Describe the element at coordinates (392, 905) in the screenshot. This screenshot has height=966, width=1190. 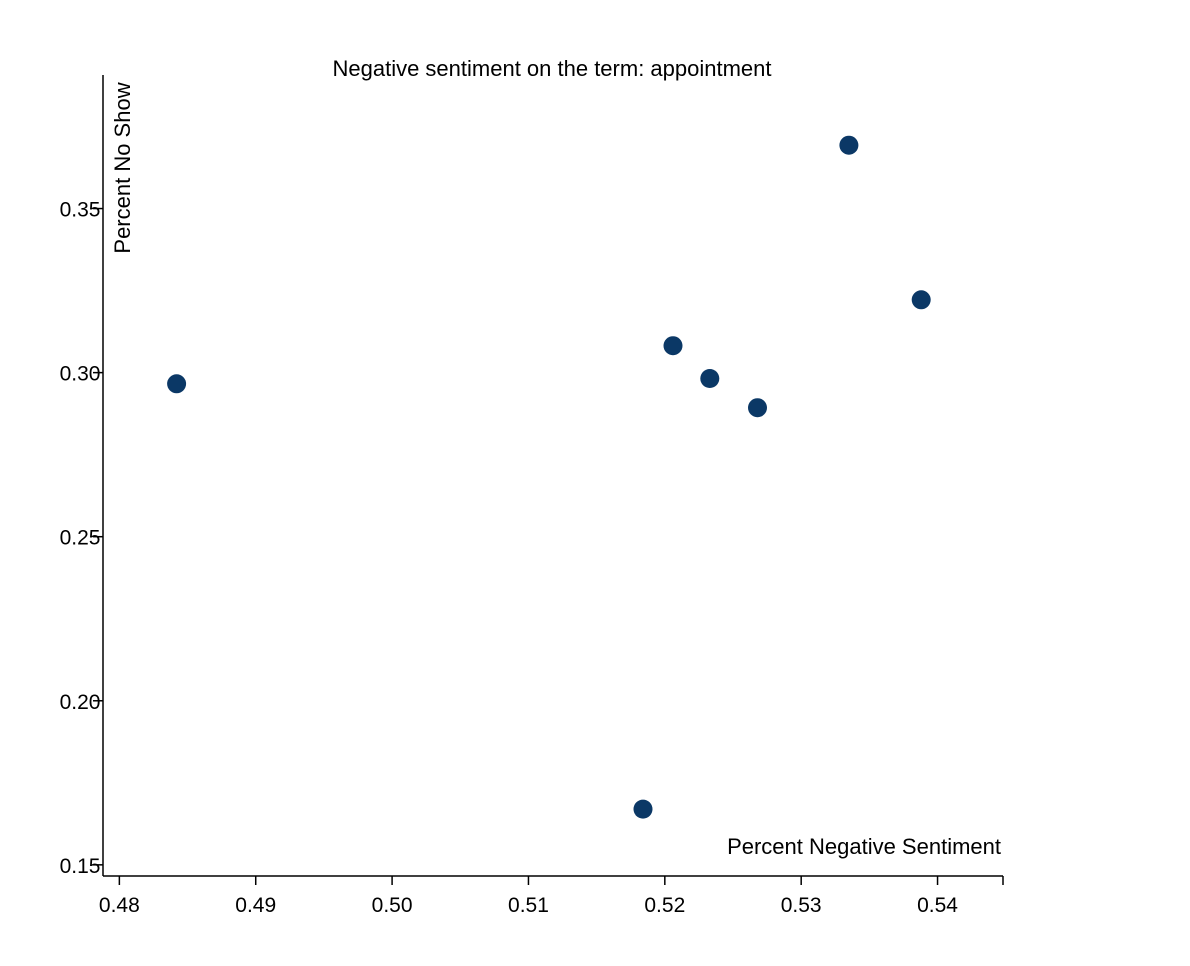
I see `x-tick-label: 0.50` at that location.